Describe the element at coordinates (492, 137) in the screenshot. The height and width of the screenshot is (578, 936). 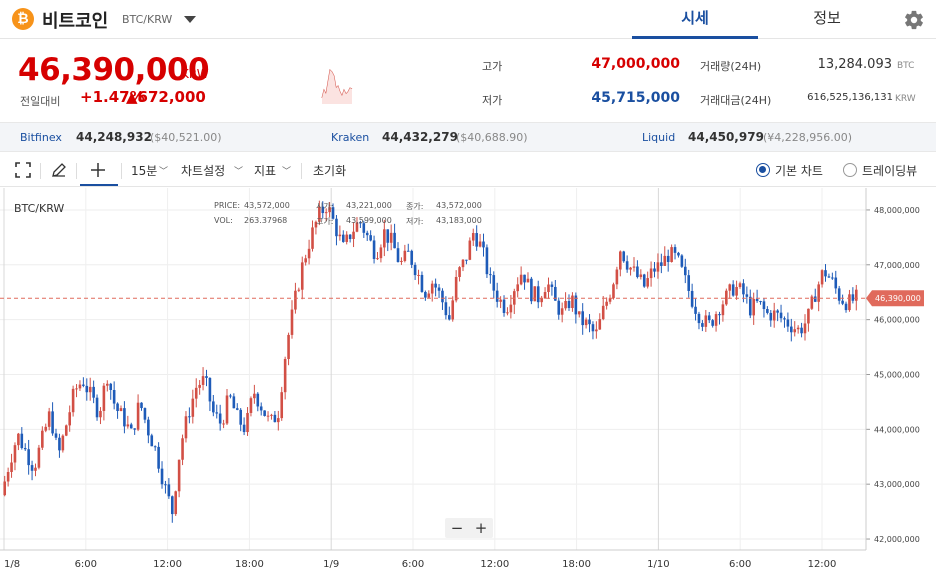
I see `exchange-usd: ($40,688.90)` at that location.